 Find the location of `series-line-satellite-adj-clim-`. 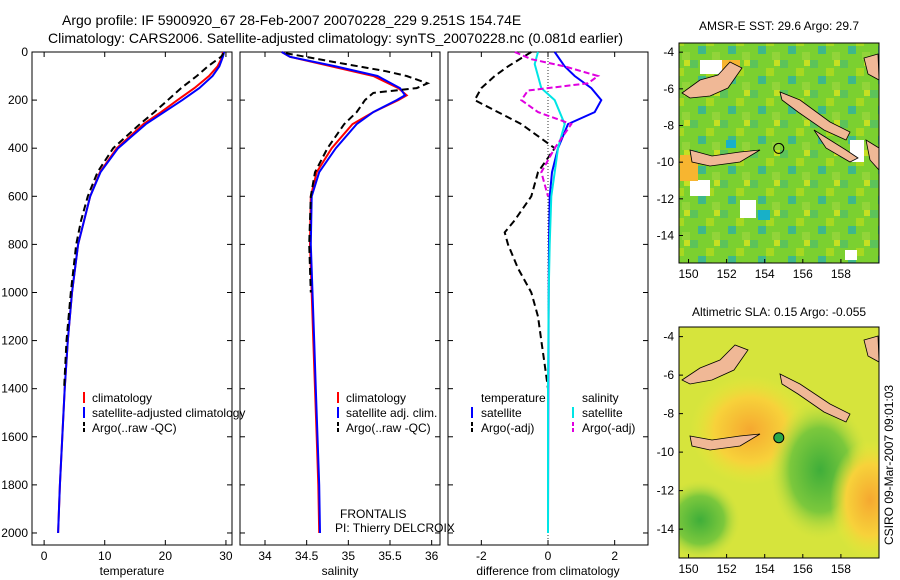

series-line-satellite-adj-clim- is located at coordinates (344, 292).